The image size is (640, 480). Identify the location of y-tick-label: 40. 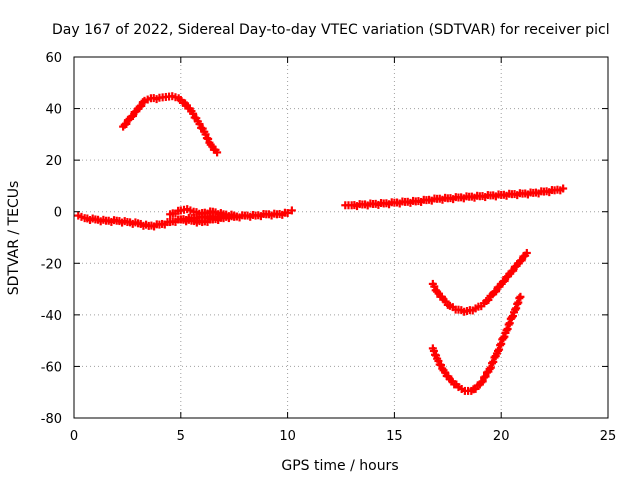
(53, 110).